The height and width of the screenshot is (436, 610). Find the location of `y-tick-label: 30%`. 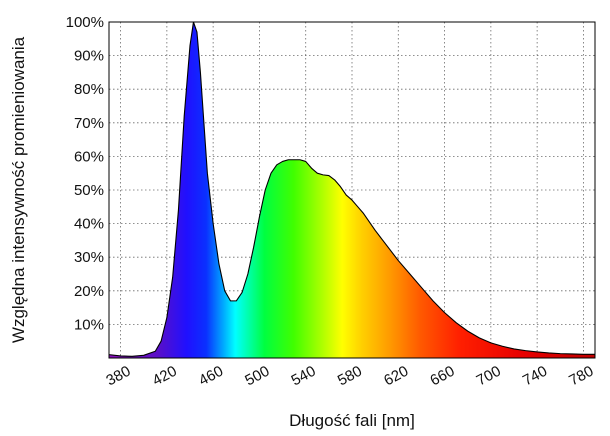

y-tick-label: 30% is located at coordinates (89, 257).